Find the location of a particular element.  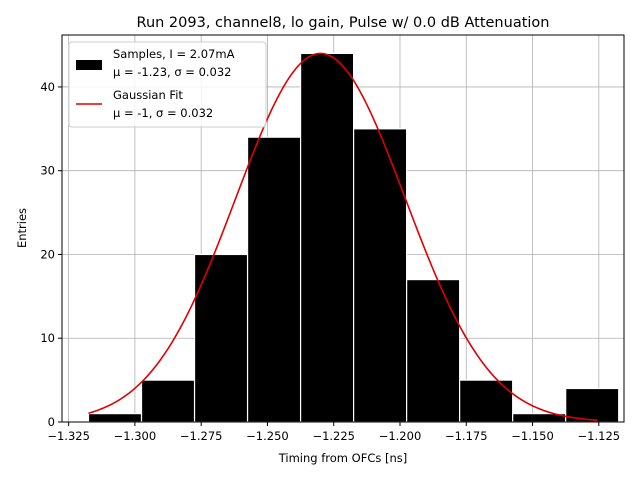

legend-samples-line1: Samples, I = 2.07mA is located at coordinates (174, 54).